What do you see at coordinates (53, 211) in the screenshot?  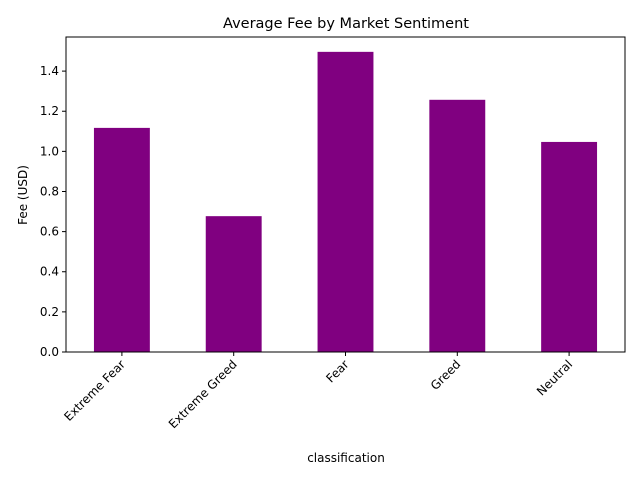 I see `y-axis: 0.0 0.2 0.4 0.6 0.8 1.0 1.2 1.4` at bounding box center [53, 211].